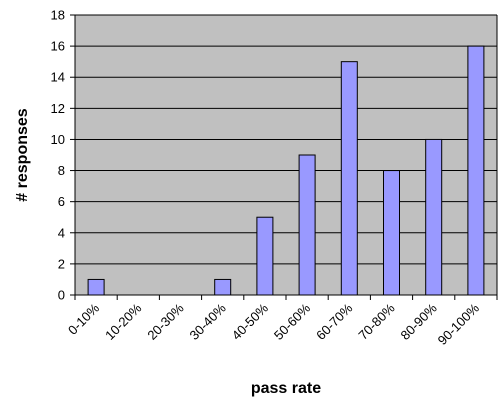 The height and width of the screenshot is (405, 500). What do you see at coordinates (334, 321) in the screenshot?
I see `x-tick-label: 60-70%` at bounding box center [334, 321].